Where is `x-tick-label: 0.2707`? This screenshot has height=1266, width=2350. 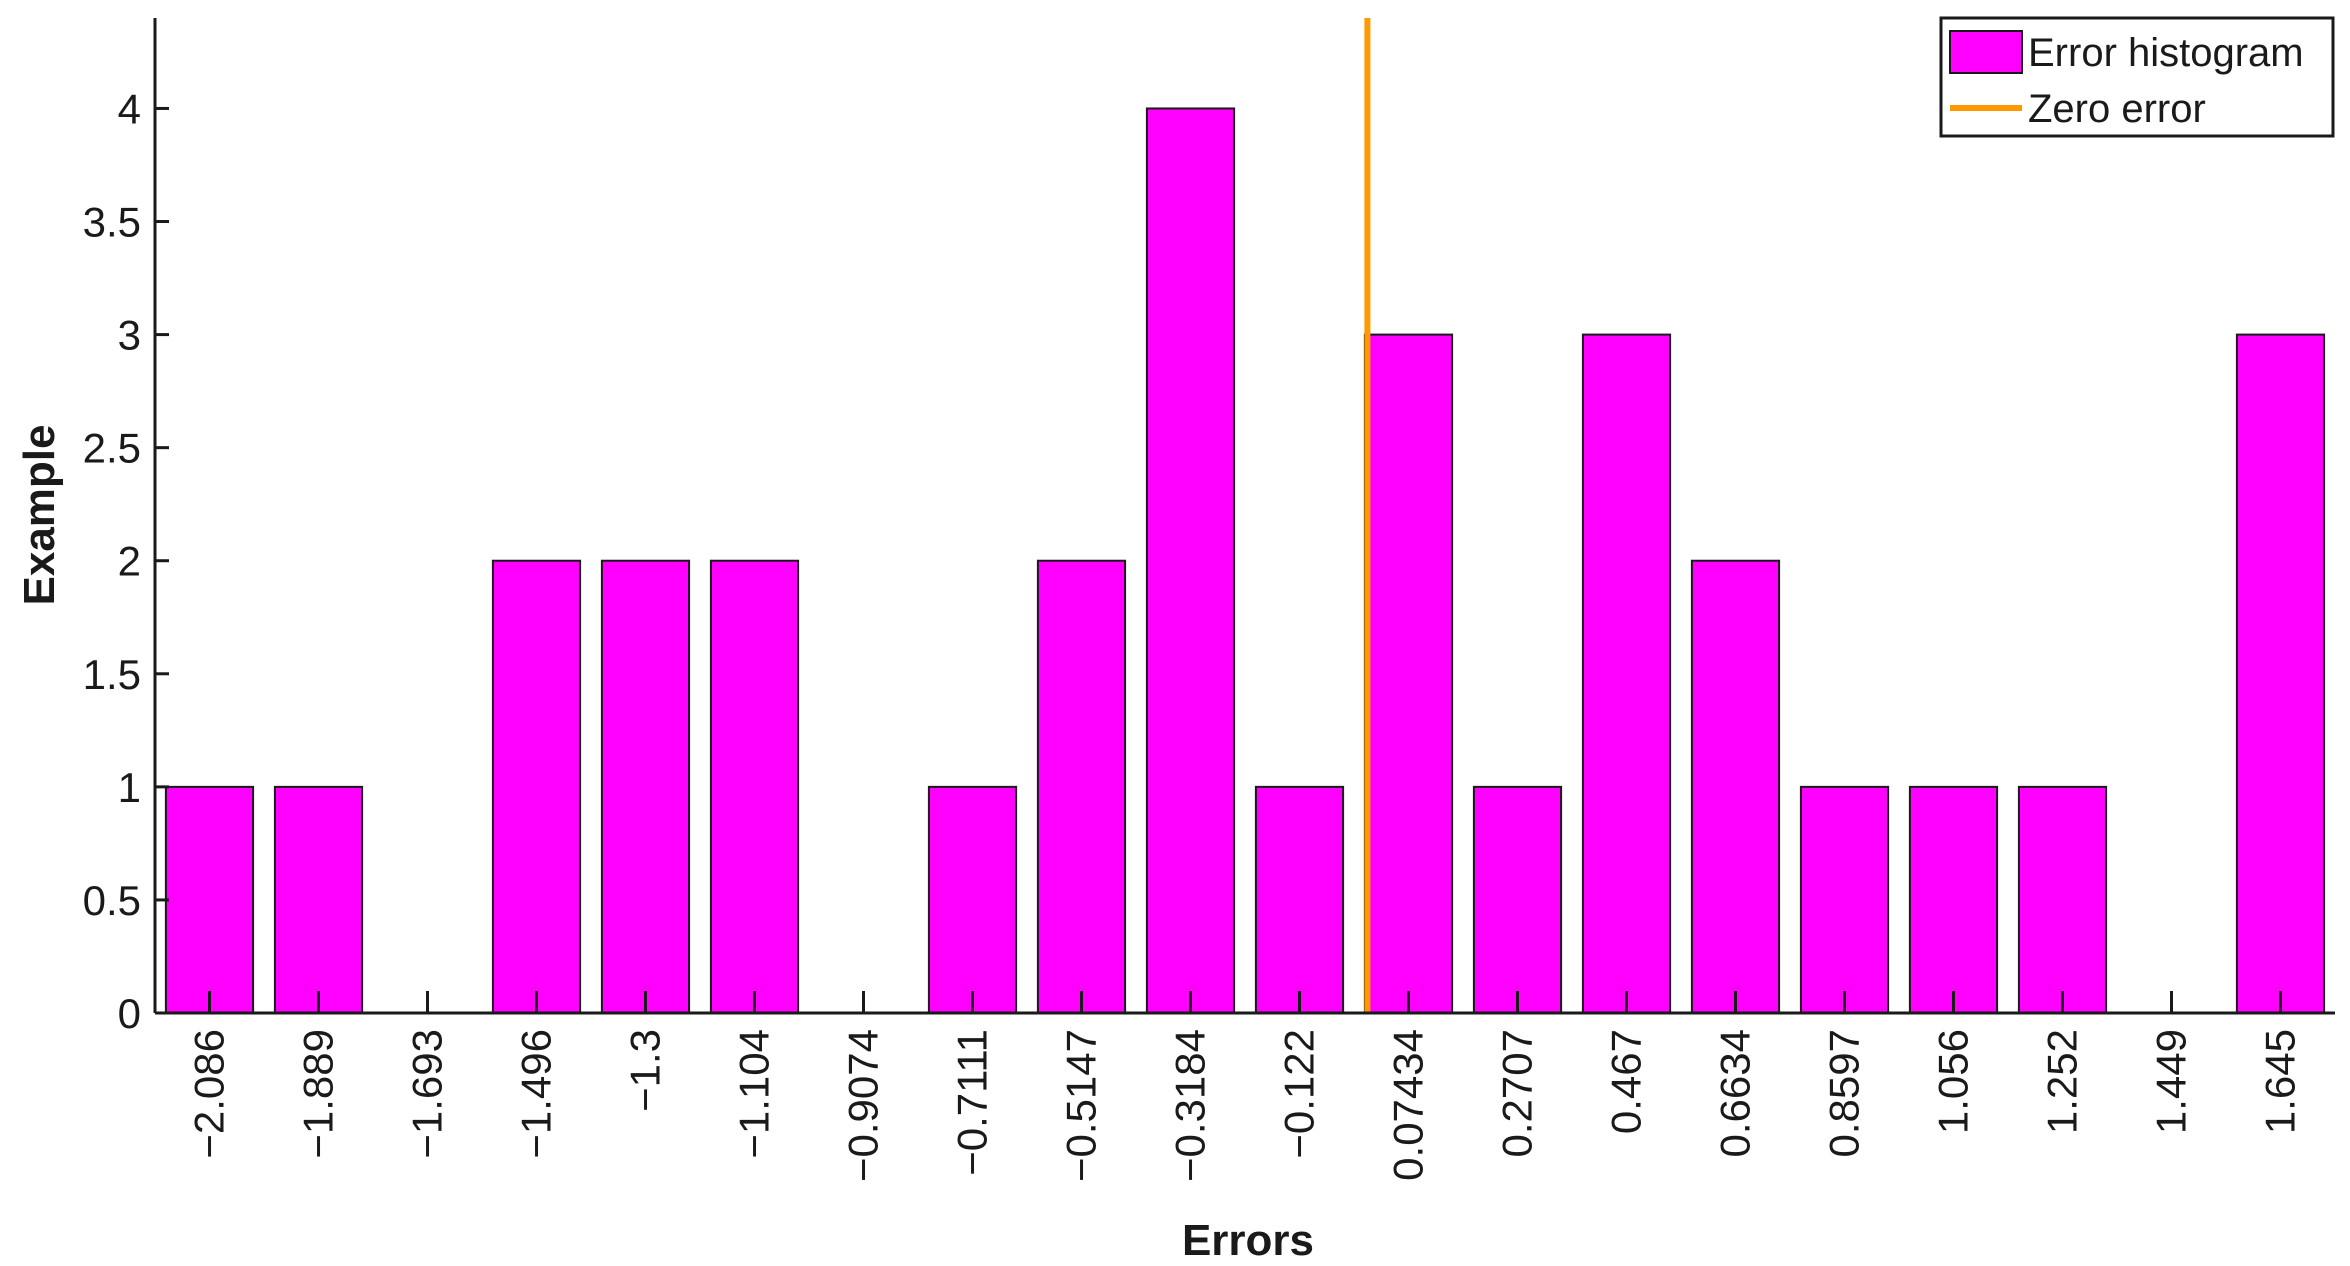
x-tick-label: 0.2707 is located at coordinates (1517, 1093).